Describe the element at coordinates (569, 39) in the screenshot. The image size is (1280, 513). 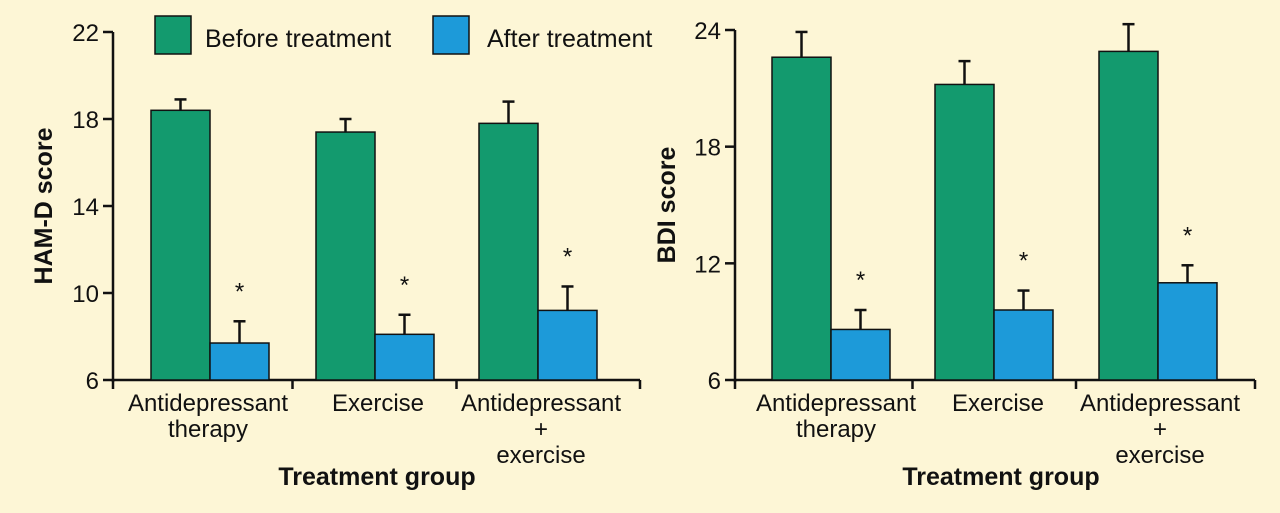
I see `legend-label-after: After treatment` at that location.